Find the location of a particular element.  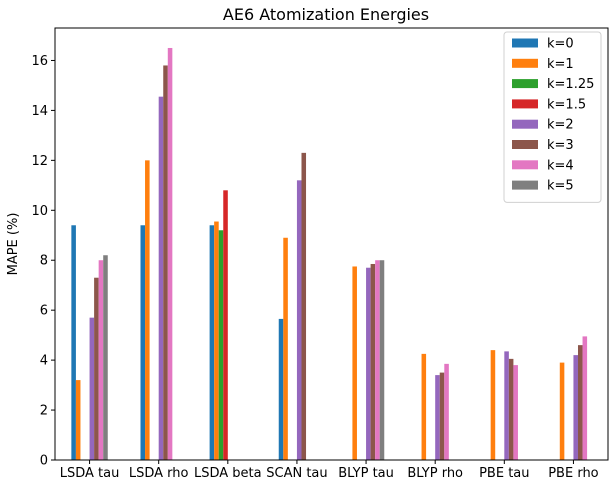

legend-label: k=5 is located at coordinates (560, 186).